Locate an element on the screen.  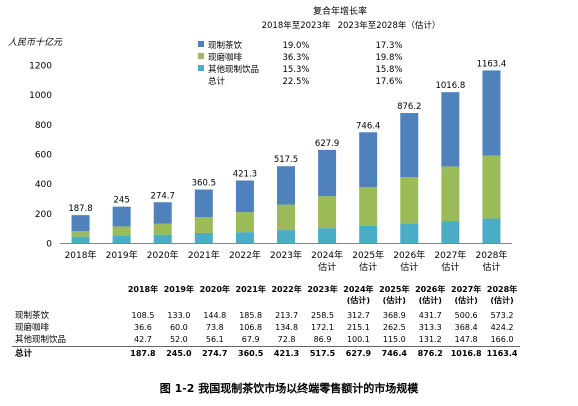
table-cell: 627.9 is located at coordinates (359, 353).